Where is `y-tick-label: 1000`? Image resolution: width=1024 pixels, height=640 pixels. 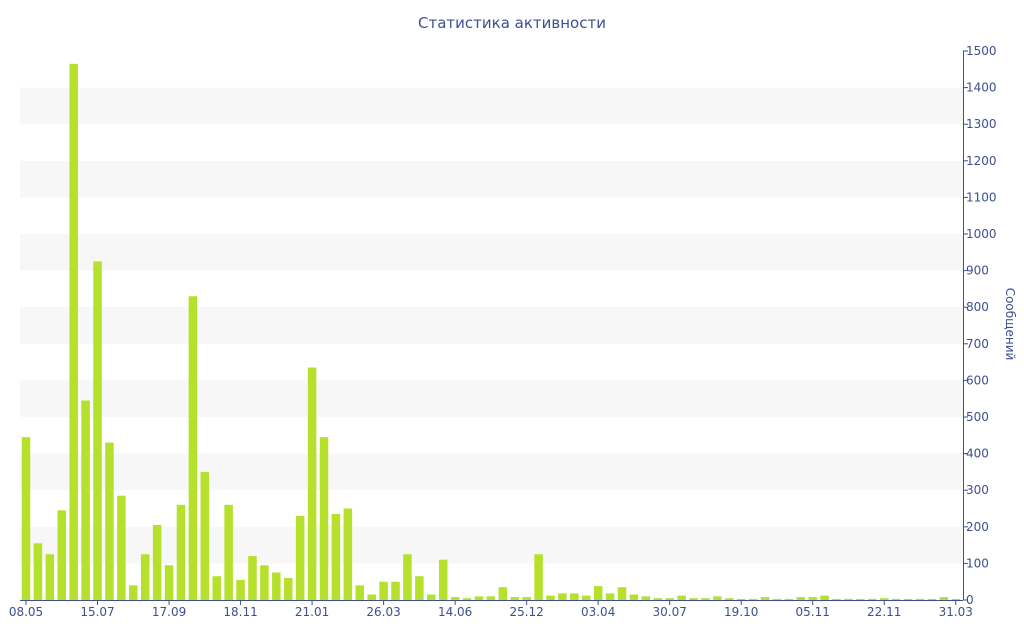
y-tick-label: 1000 is located at coordinates (981, 234).